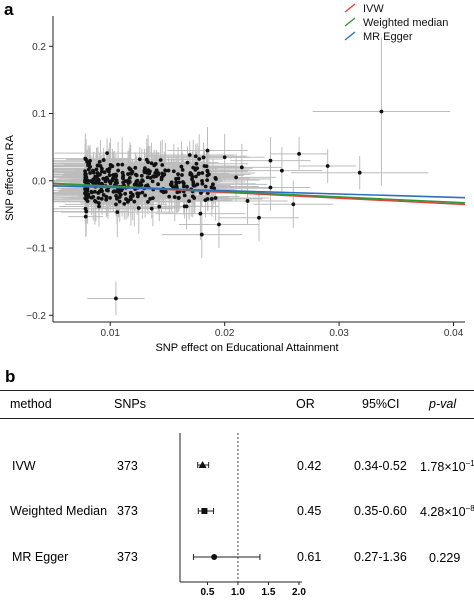 The width and height of the screenshot is (474, 603). Describe the element at coordinates (237, 418) in the screenshot. I see `table-header-rule` at that location.